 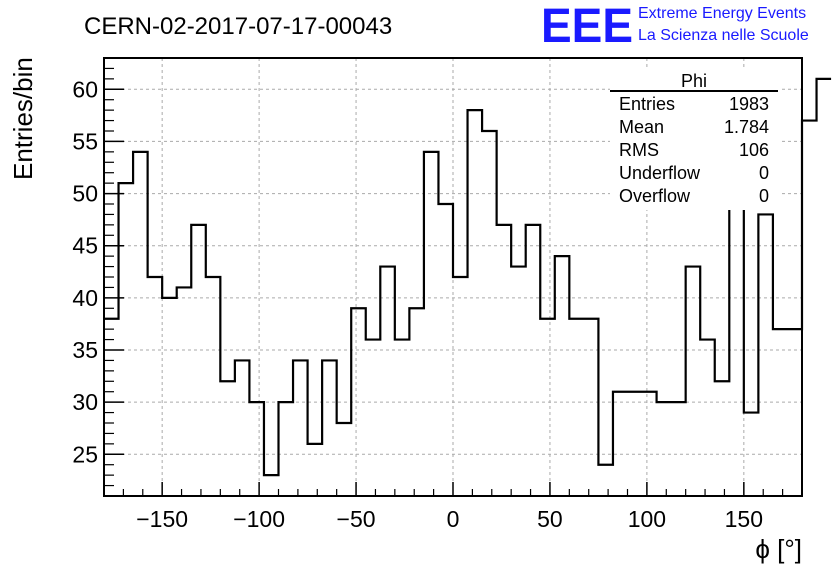 I want to click on stats-label-rms: RMS, so click(x=639, y=150).